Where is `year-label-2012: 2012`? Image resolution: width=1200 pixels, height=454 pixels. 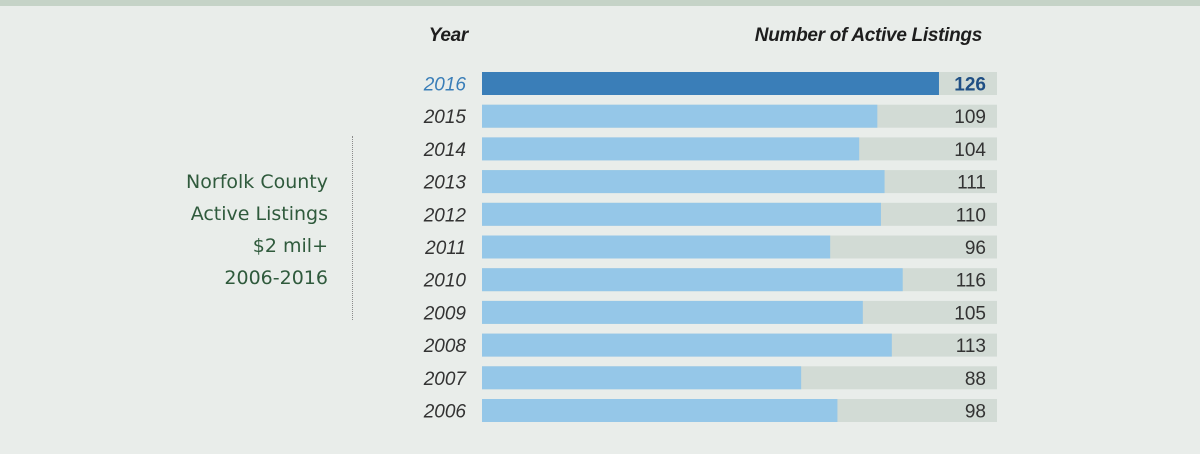 year-label-2012: 2012 is located at coordinates (445, 215).